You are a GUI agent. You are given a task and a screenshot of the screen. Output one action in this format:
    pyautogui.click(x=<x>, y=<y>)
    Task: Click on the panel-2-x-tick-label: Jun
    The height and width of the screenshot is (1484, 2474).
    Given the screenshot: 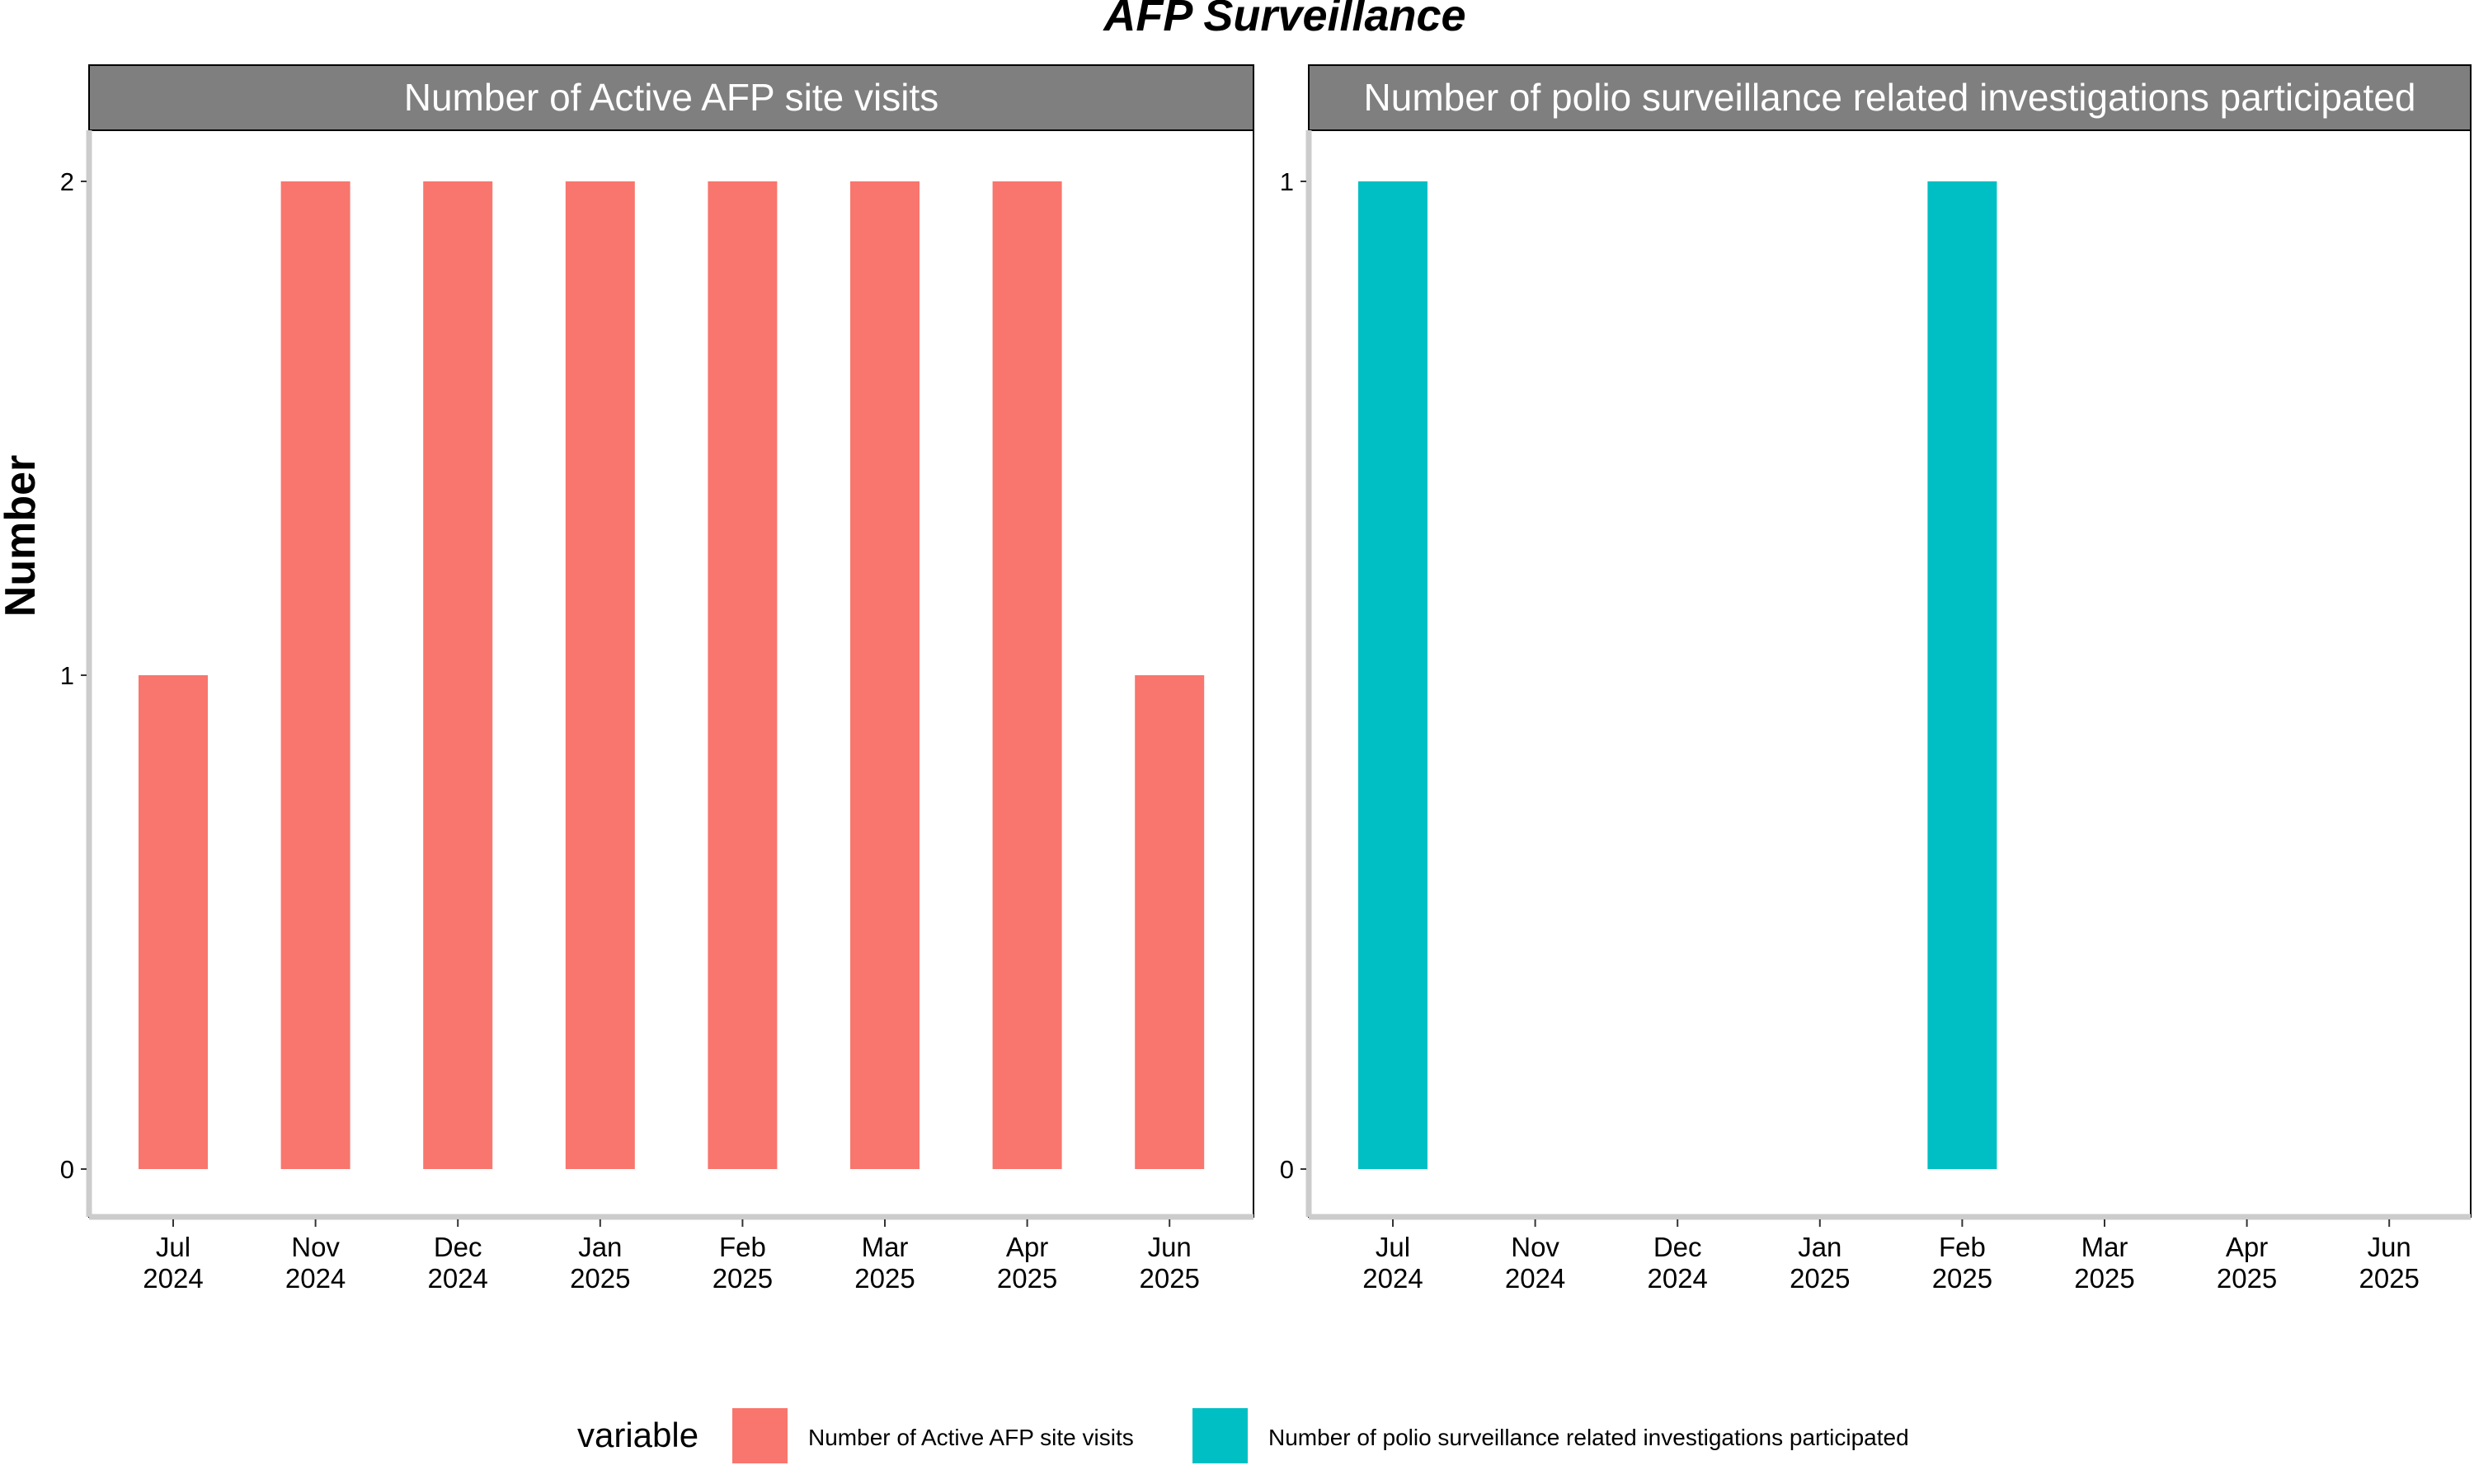 What is the action you would take?
    pyautogui.click(x=2389, y=1247)
    